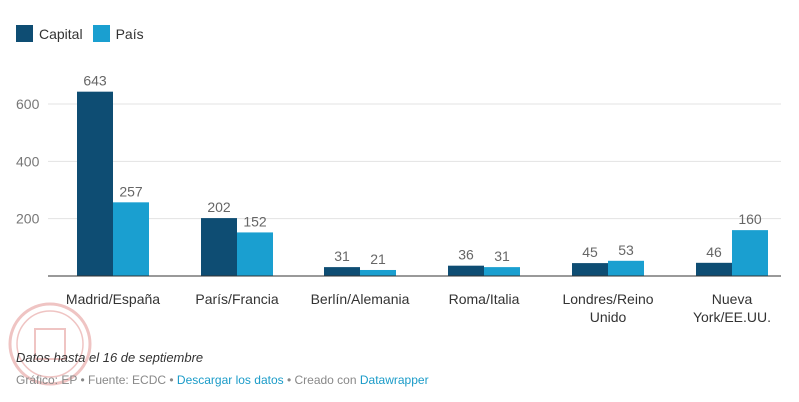  I want to click on data-label-pais-0: 257, so click(131, 191).